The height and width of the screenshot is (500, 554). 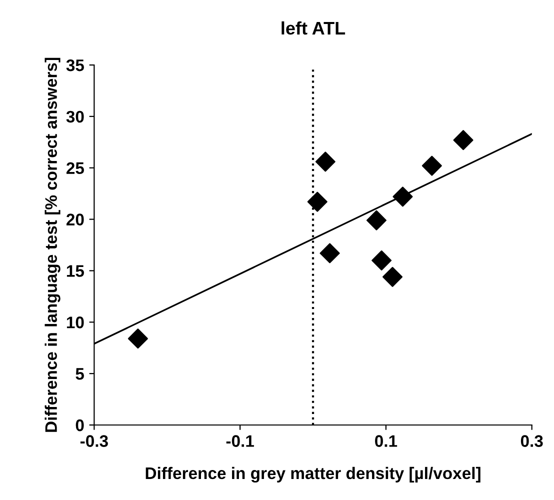 I want to click on chart-title: left ATL, so click(x=314, y=28).